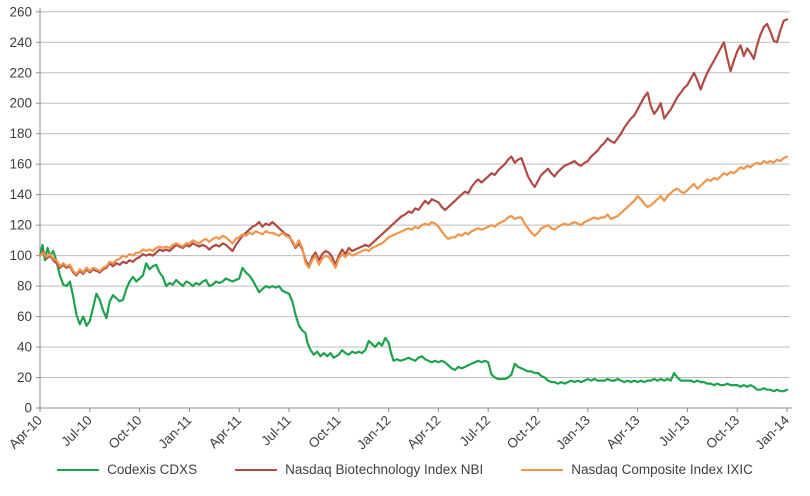 Image resolution: width=810 pixels, height=496 pixels. Describe the element at coordinates (324, 432) in the screenshot. I see `x-axis-label: Oct-11` at that location.